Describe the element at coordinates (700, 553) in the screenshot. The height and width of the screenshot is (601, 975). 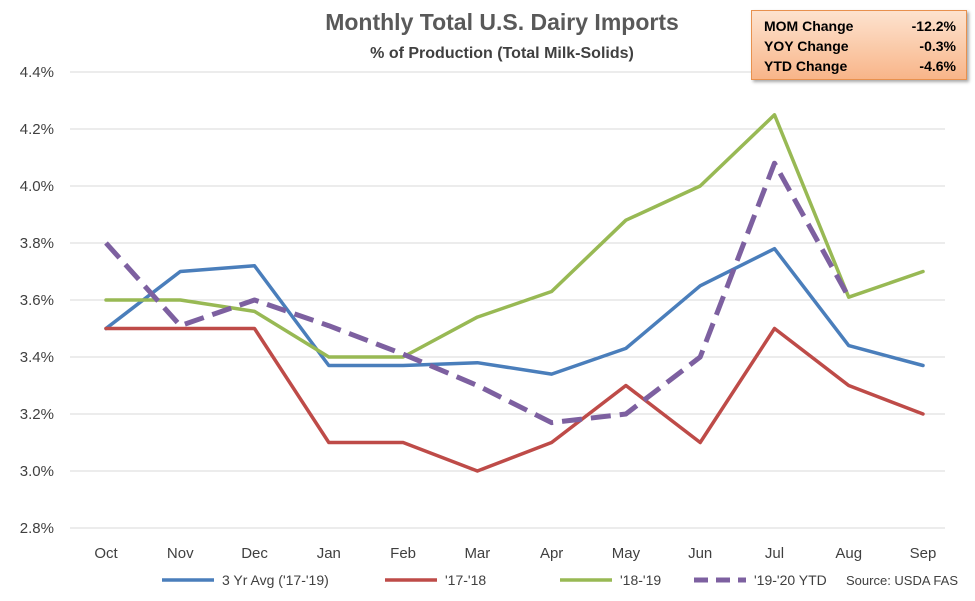
I see `x-tick-label: Jun` at that location.